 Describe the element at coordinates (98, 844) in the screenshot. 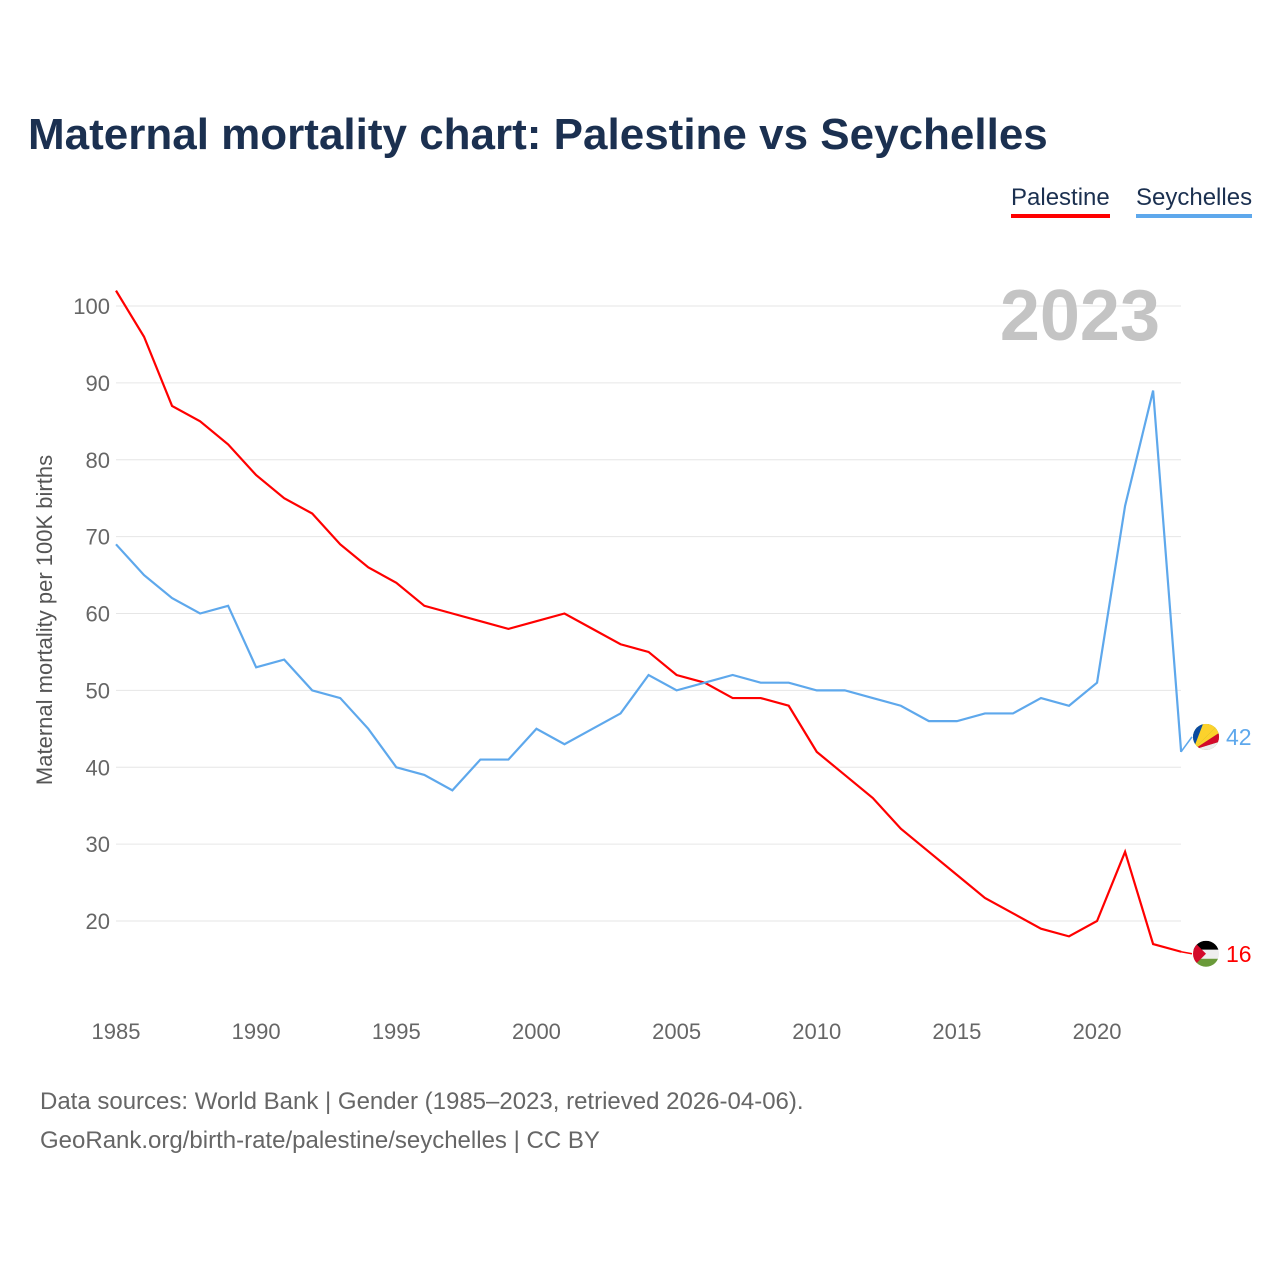

I see `y-tick-label: 30` at that location.